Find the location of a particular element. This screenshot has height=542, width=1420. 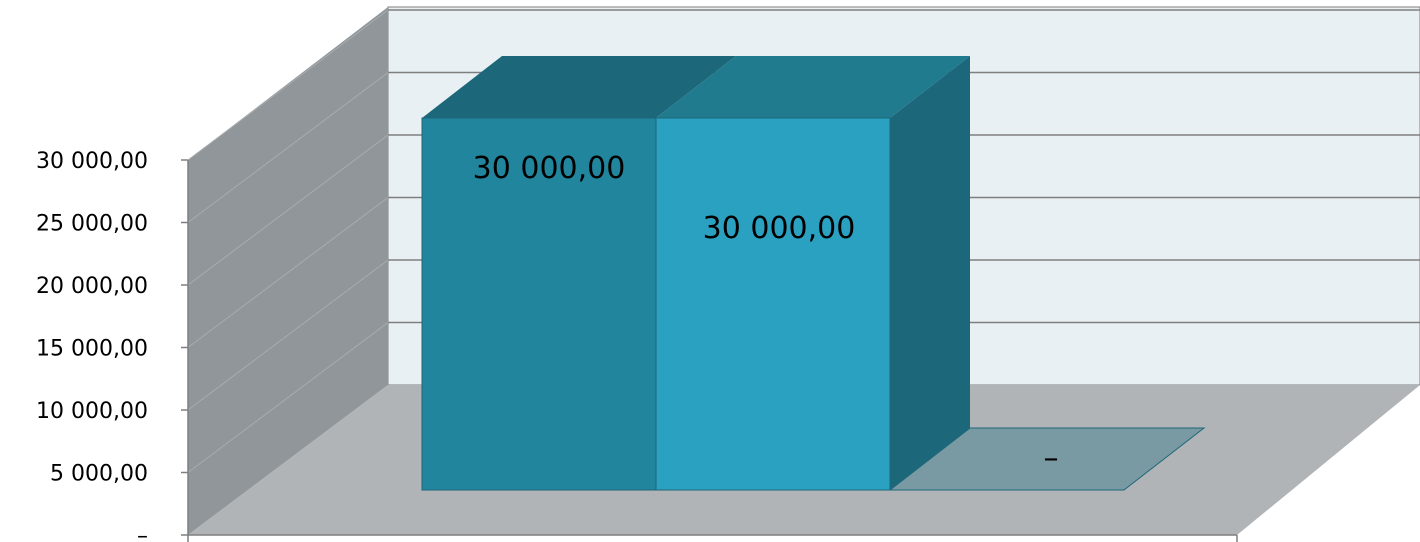

y-tick-label: – is located at coordinates (142, 533).